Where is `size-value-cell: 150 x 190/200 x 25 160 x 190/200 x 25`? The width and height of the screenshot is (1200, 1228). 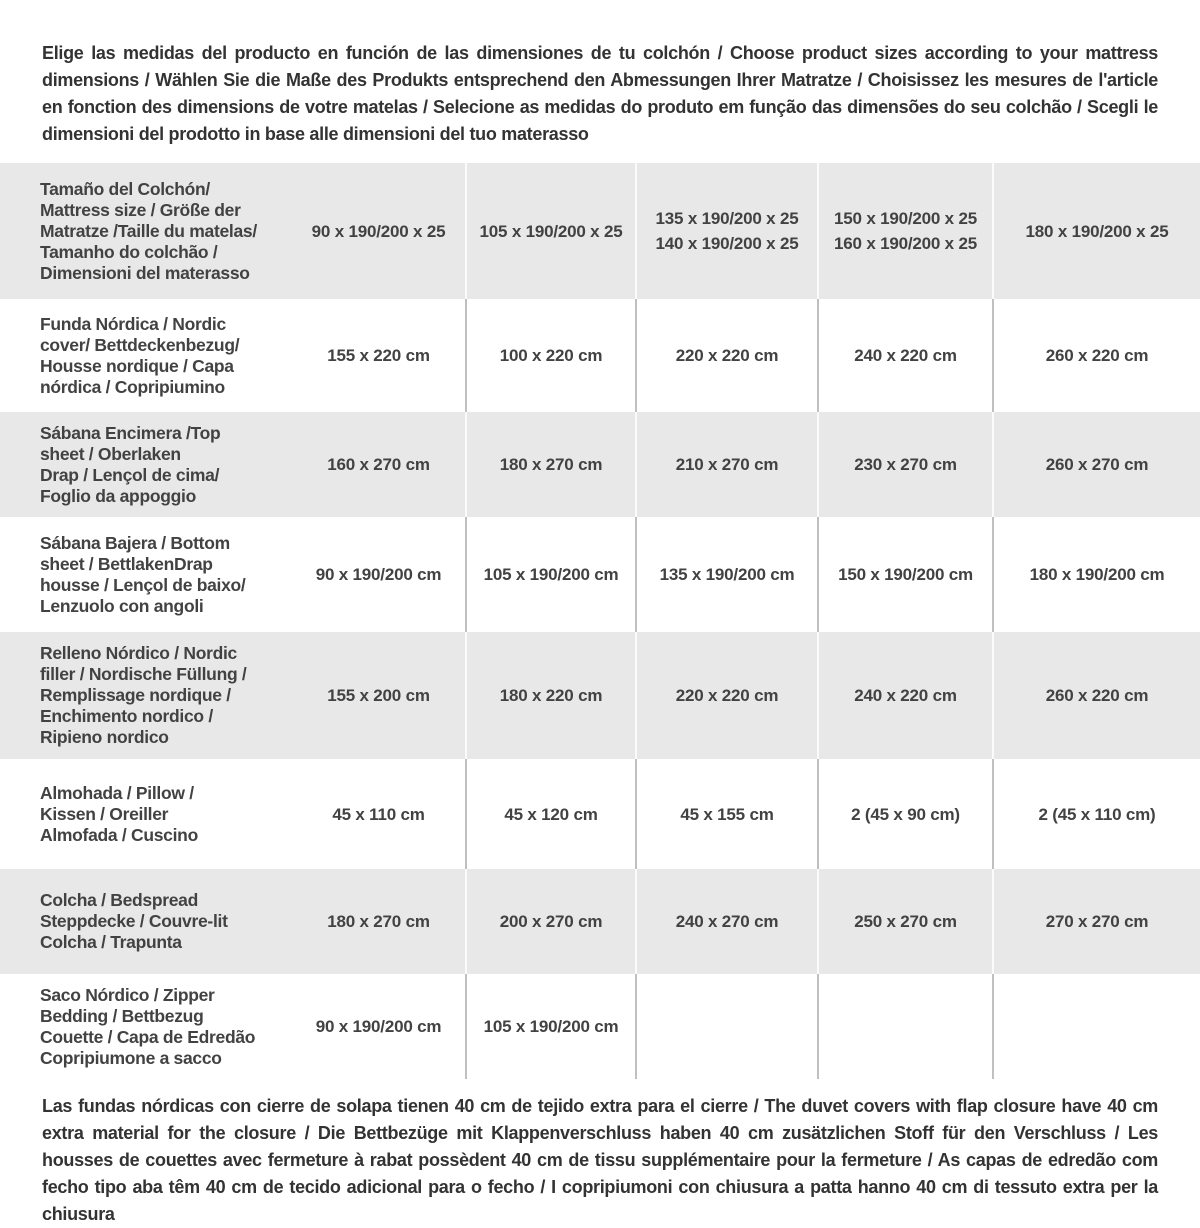
size-value-cell: 150 x 190/200 x 25 160 x 190/200 x 25 is located at coordinates (904, 231).